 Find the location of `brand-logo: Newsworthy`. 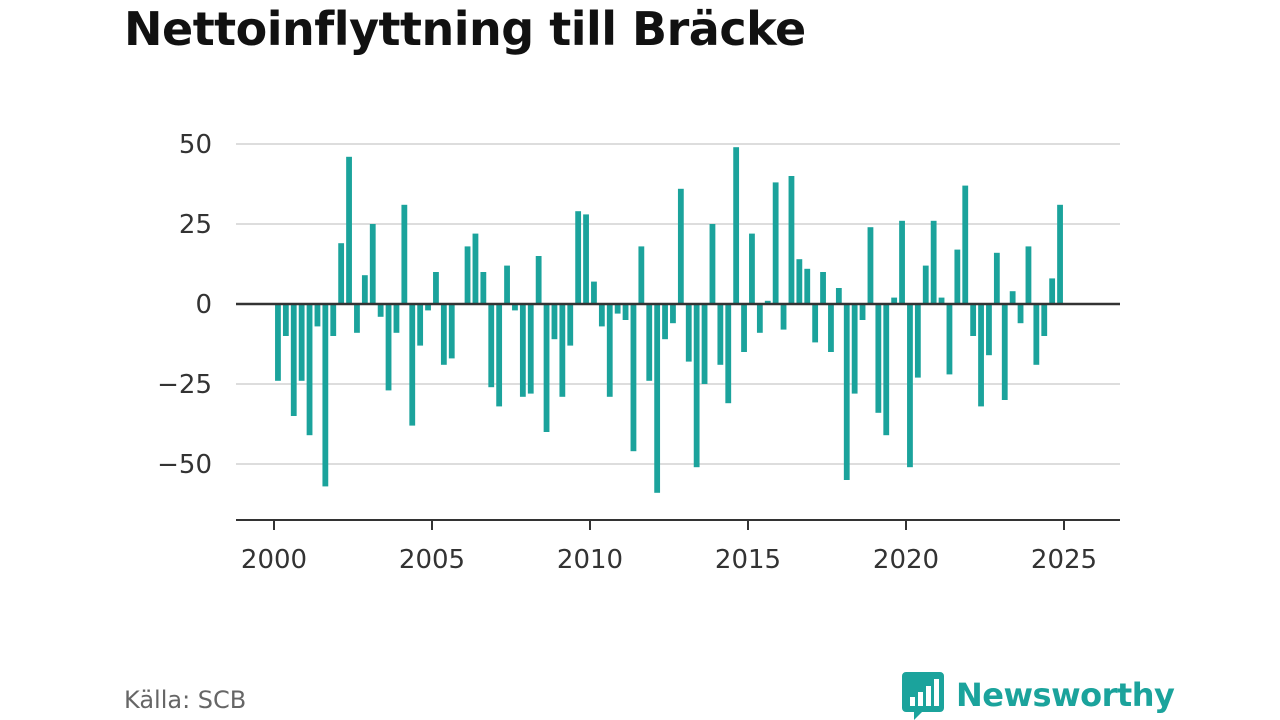

brand-logo: Newsworthy is located at coordinates (1038, 695).